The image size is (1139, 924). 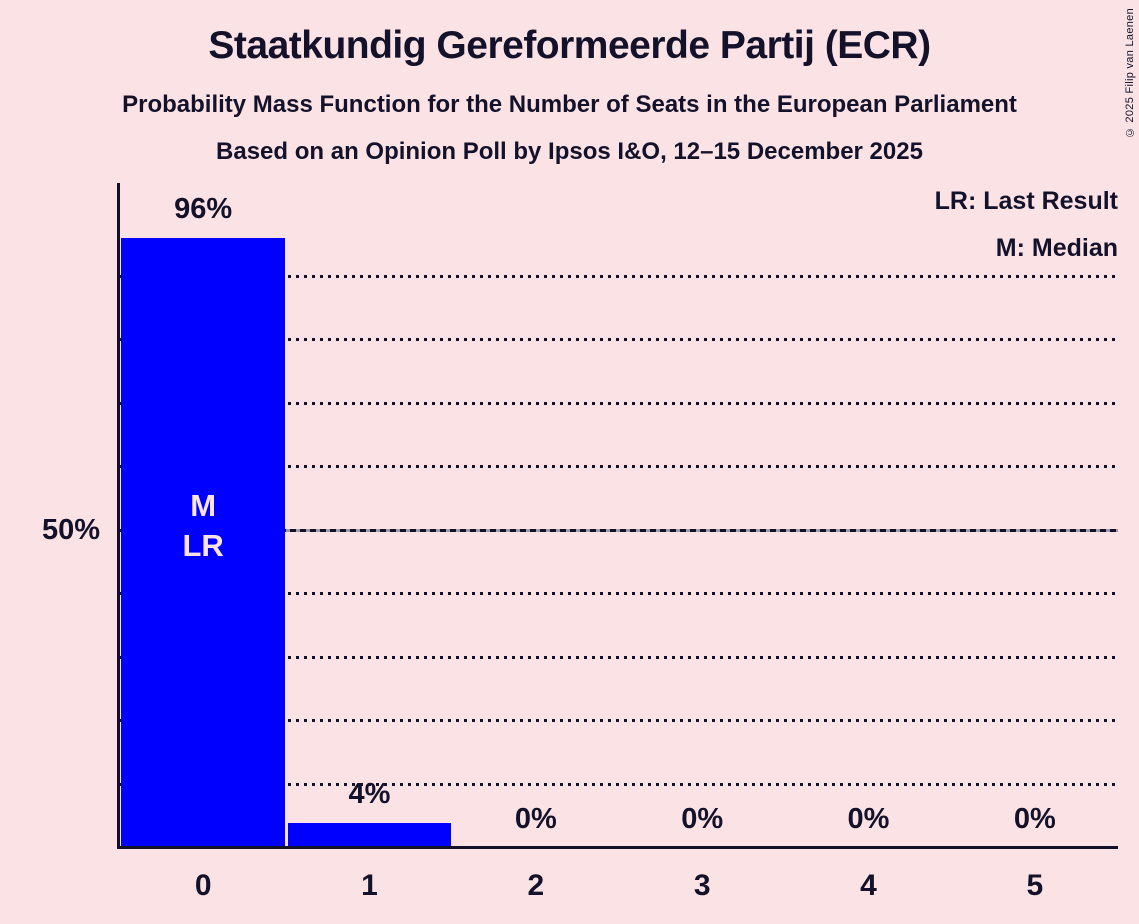 What do you see at coordinates (369, 793) in the screenshot?
I see `bar-value-label-1: 4%` at bounding box center [369, 793].